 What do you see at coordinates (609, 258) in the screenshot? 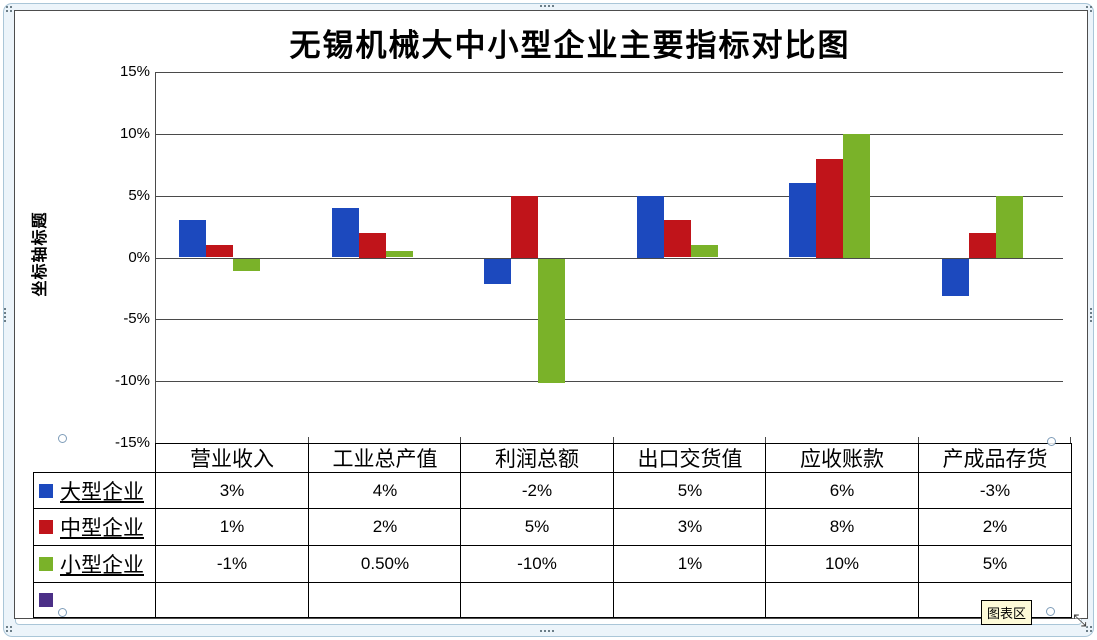
I see `gridline-0%` at bounding box center [609, 258].